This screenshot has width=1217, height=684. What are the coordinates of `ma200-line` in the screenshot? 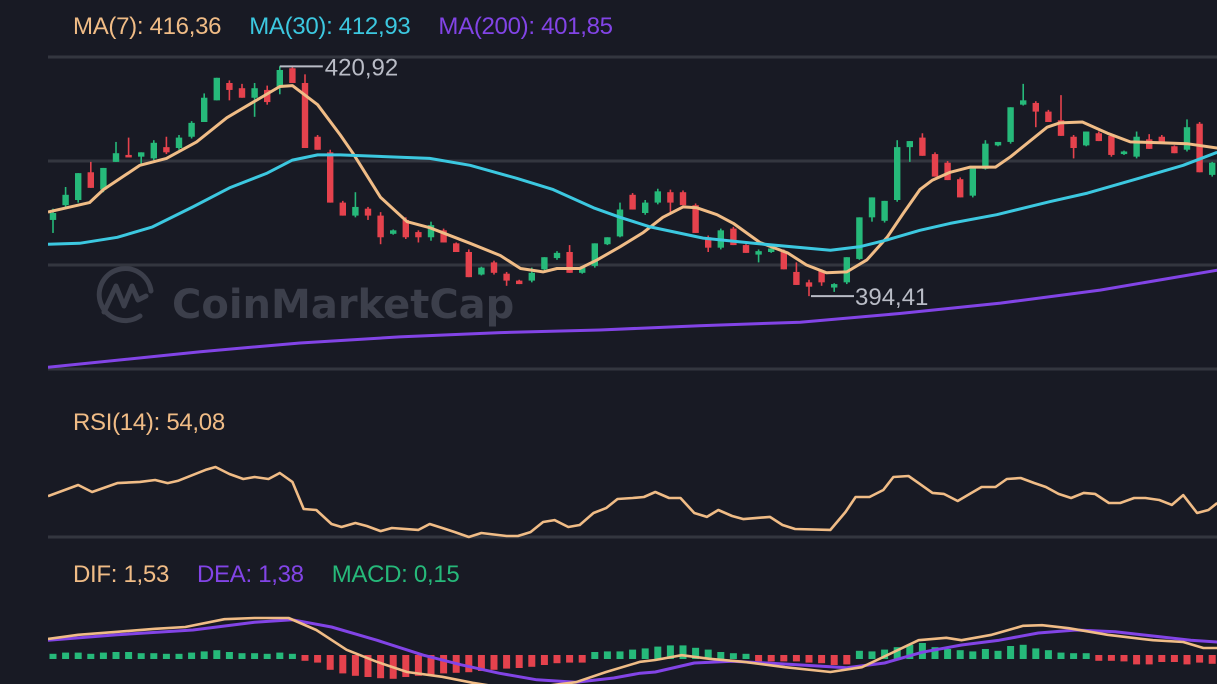 It's located at (632, 318).